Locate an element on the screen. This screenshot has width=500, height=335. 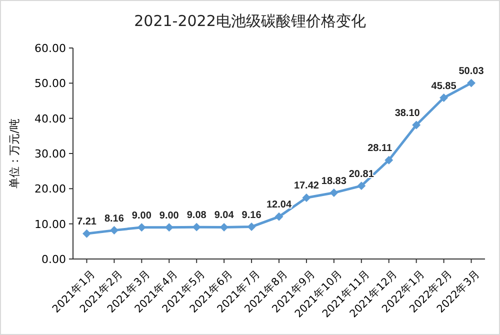
data-label: 45.85 is located at coordinates (444, 86).